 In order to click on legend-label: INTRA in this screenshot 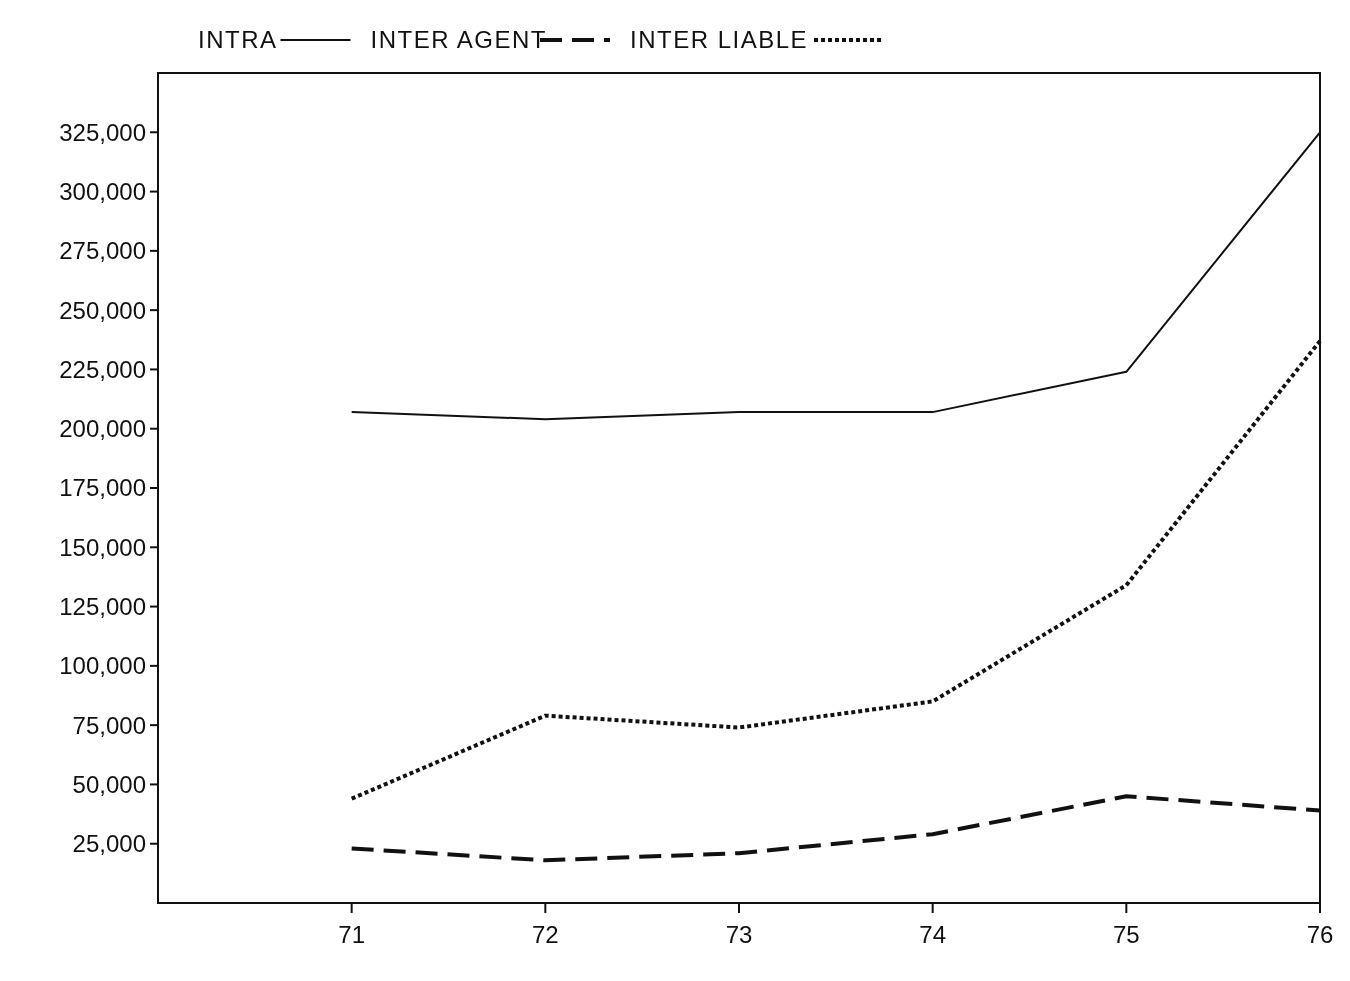, I will do `click(238, 39)`.